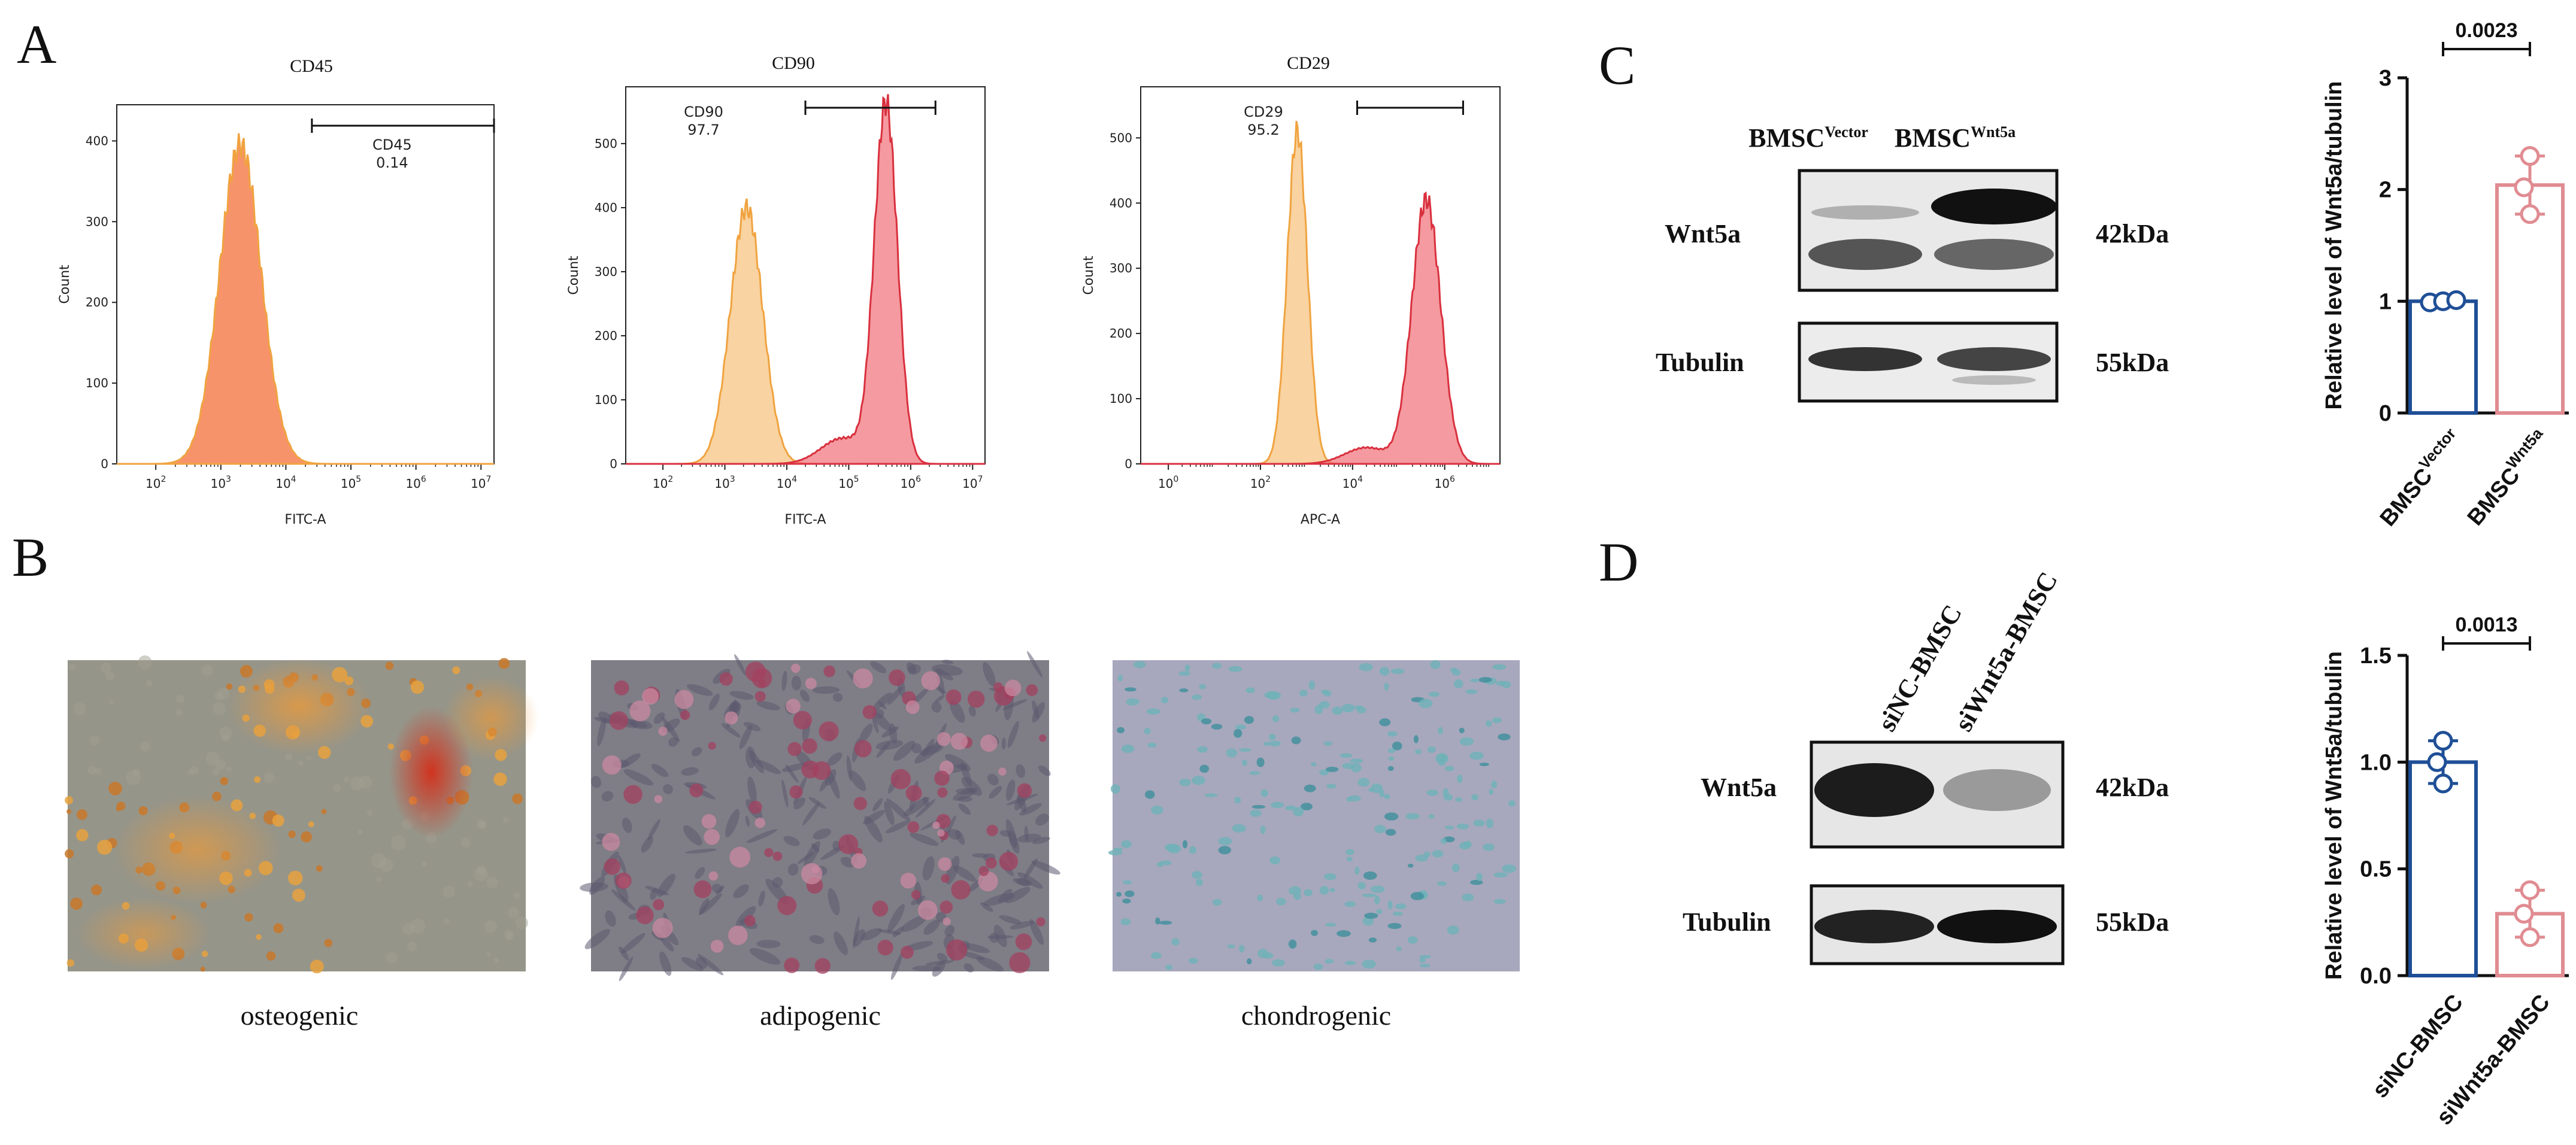 The image size is (2576, 1145). I want to click on panel-letter-a: A, so click(36, 45).